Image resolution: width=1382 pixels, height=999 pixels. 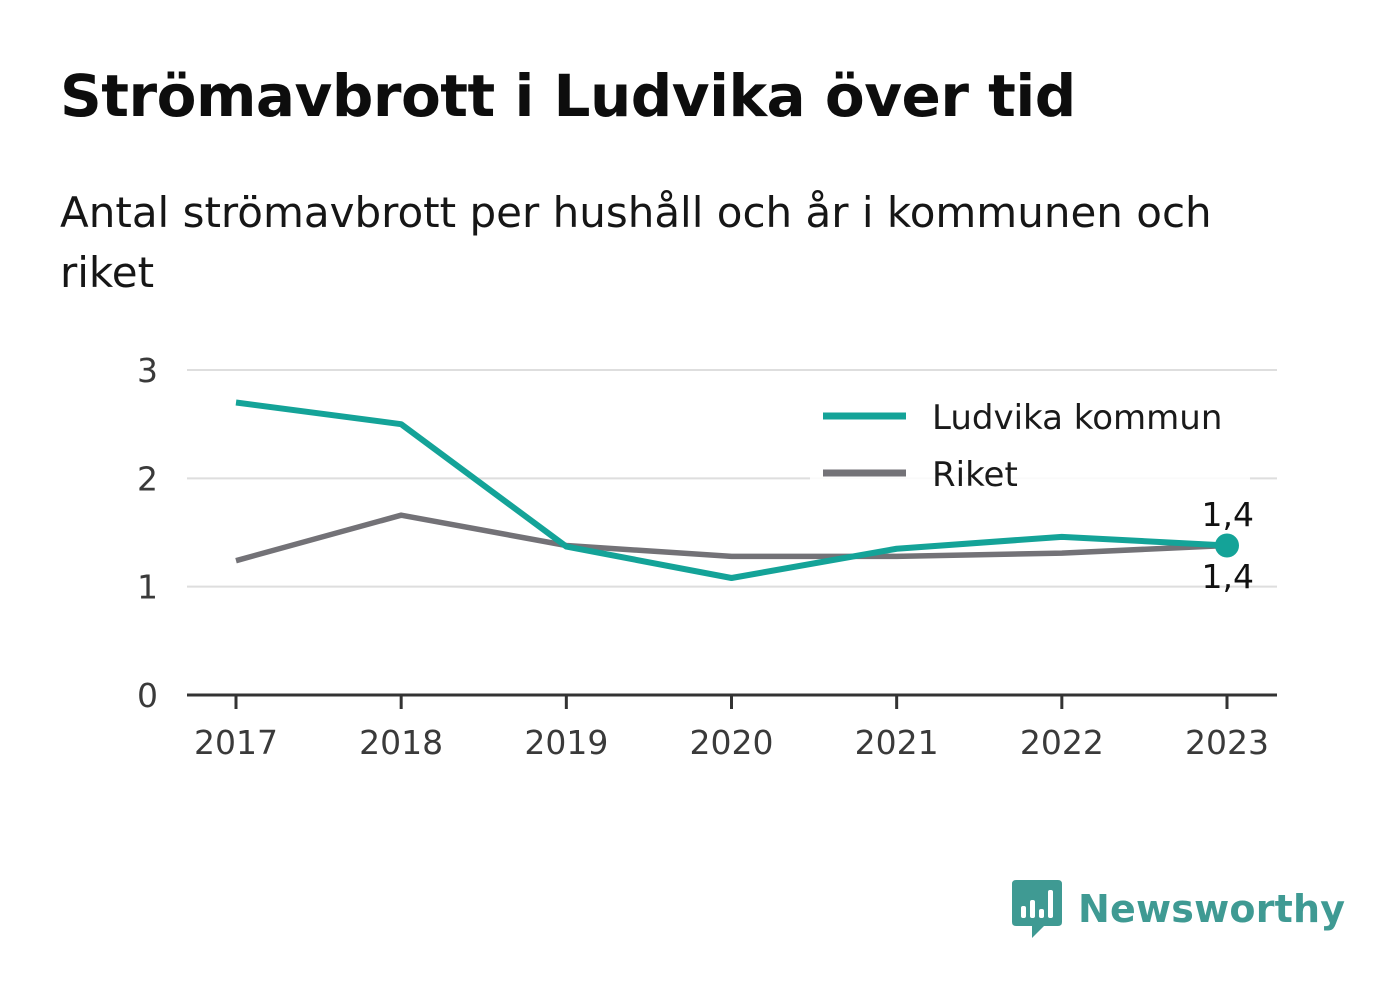 What do you see at coordinates (147, 587) in the screenshot?
I see `y-tick-label: 1` at bounding box center [147, 587].